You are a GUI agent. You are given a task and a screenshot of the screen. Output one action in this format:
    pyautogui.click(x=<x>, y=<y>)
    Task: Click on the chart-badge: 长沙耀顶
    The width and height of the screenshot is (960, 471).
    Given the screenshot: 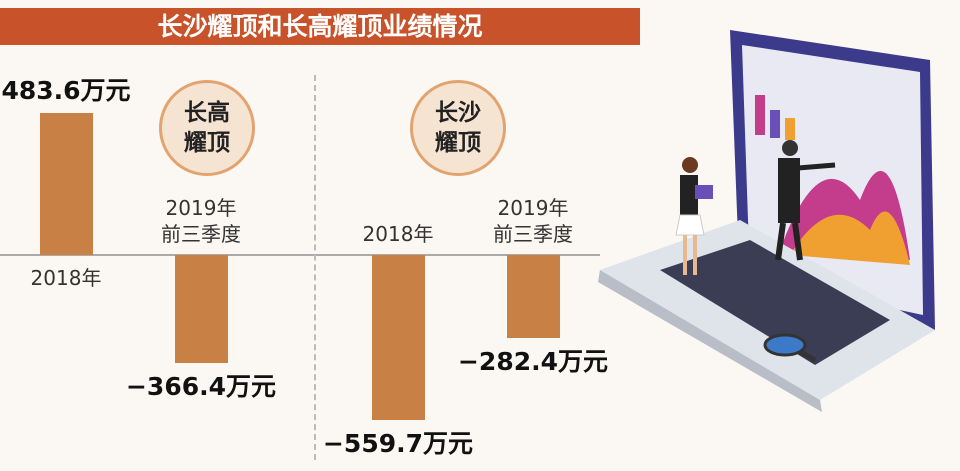 What is the action you would take?
    pyautogui.click(x=458, y=128)
    